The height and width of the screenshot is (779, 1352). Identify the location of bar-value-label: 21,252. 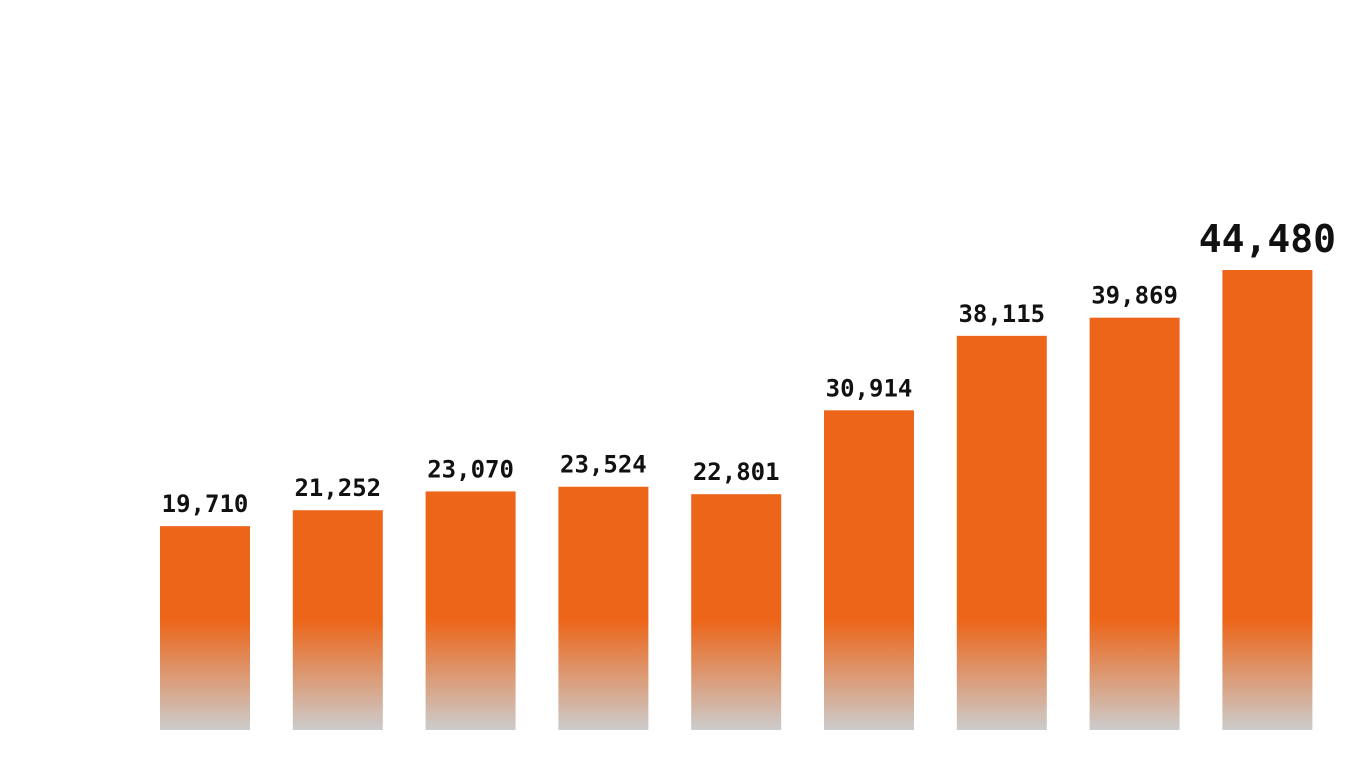
(337, 488).